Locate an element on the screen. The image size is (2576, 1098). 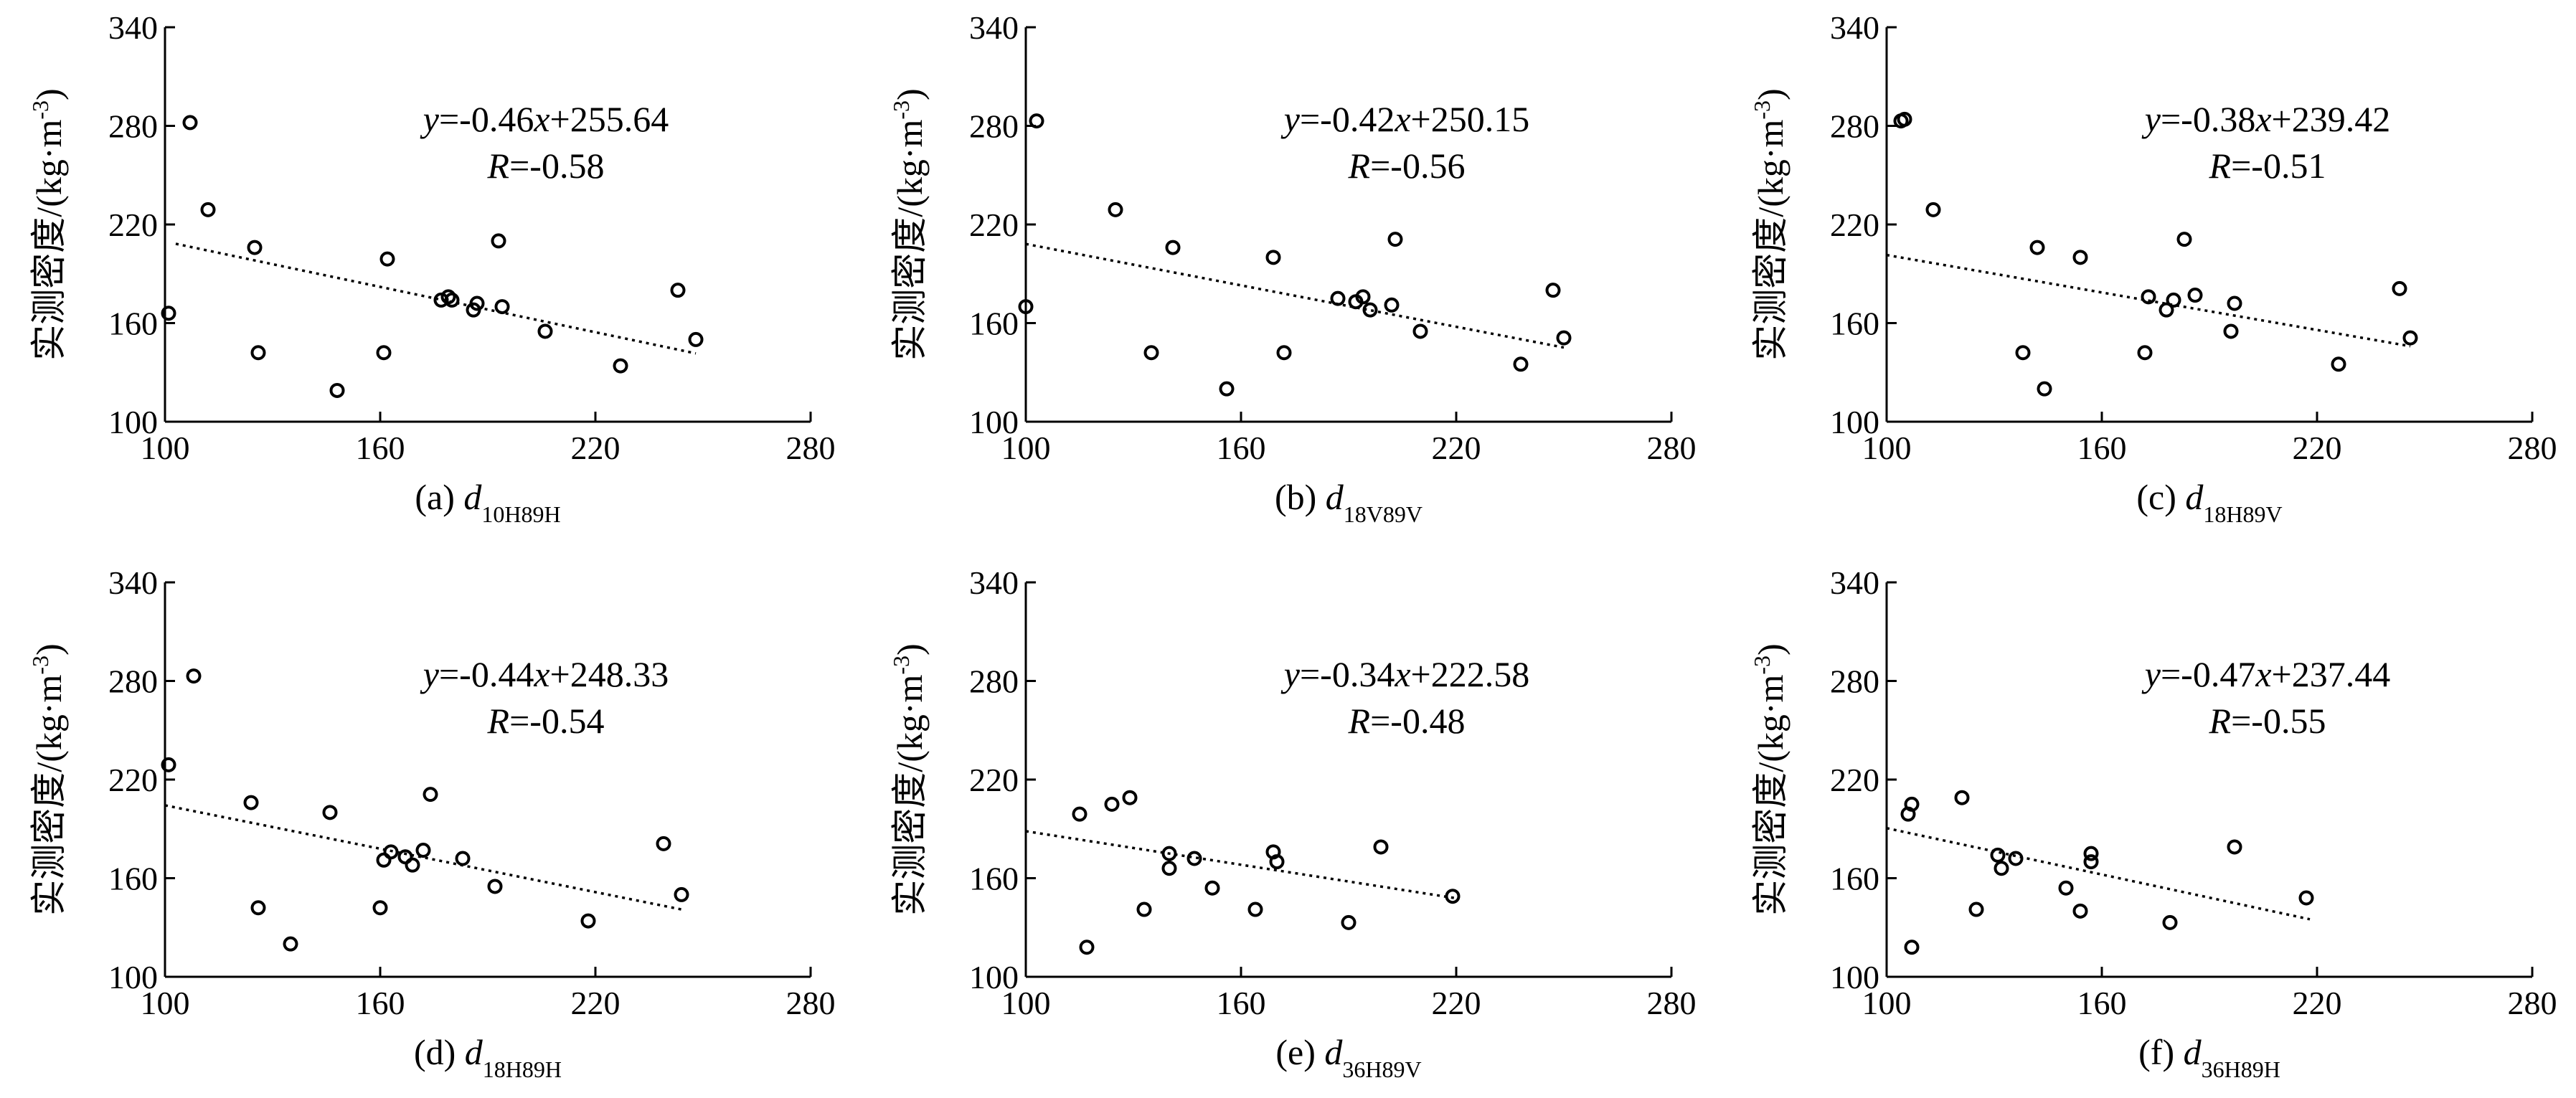
panel-caption: (c) d18H89V is located at coordinates (2209, 502).